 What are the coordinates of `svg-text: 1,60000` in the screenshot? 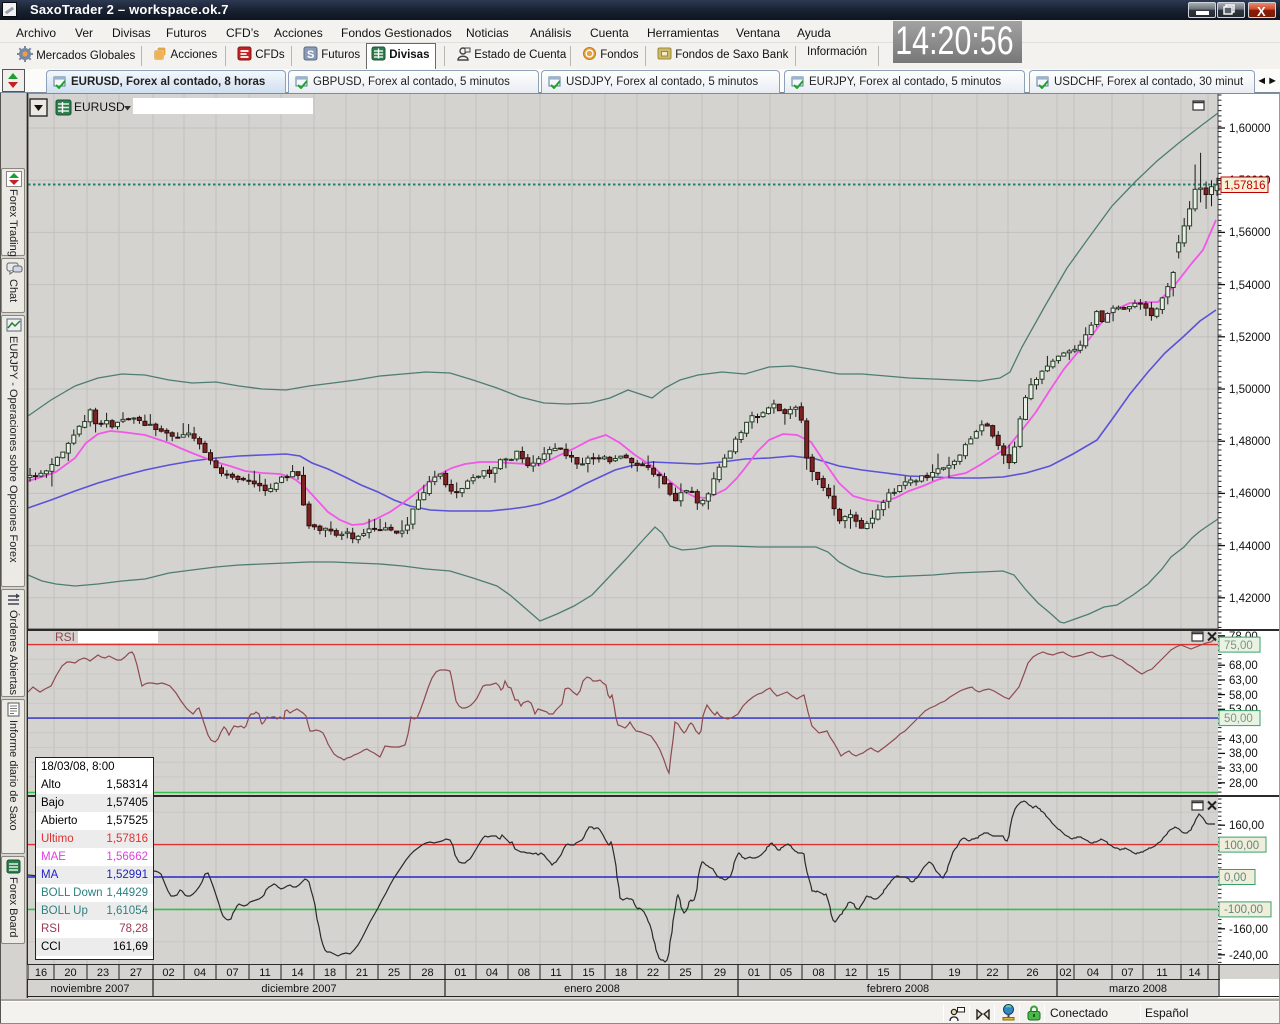 It's located at (1250, 129).